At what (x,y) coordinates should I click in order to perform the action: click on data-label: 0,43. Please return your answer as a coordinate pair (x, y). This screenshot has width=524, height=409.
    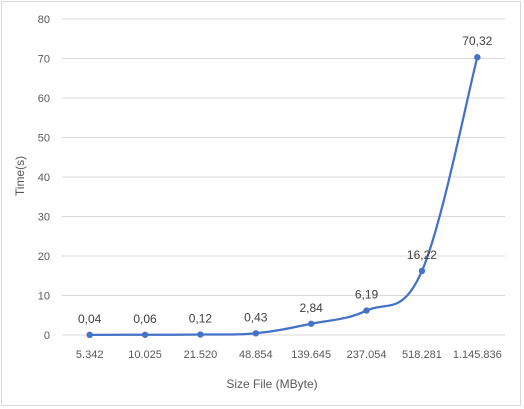
    Looking at the image, I should click on (256, 317).